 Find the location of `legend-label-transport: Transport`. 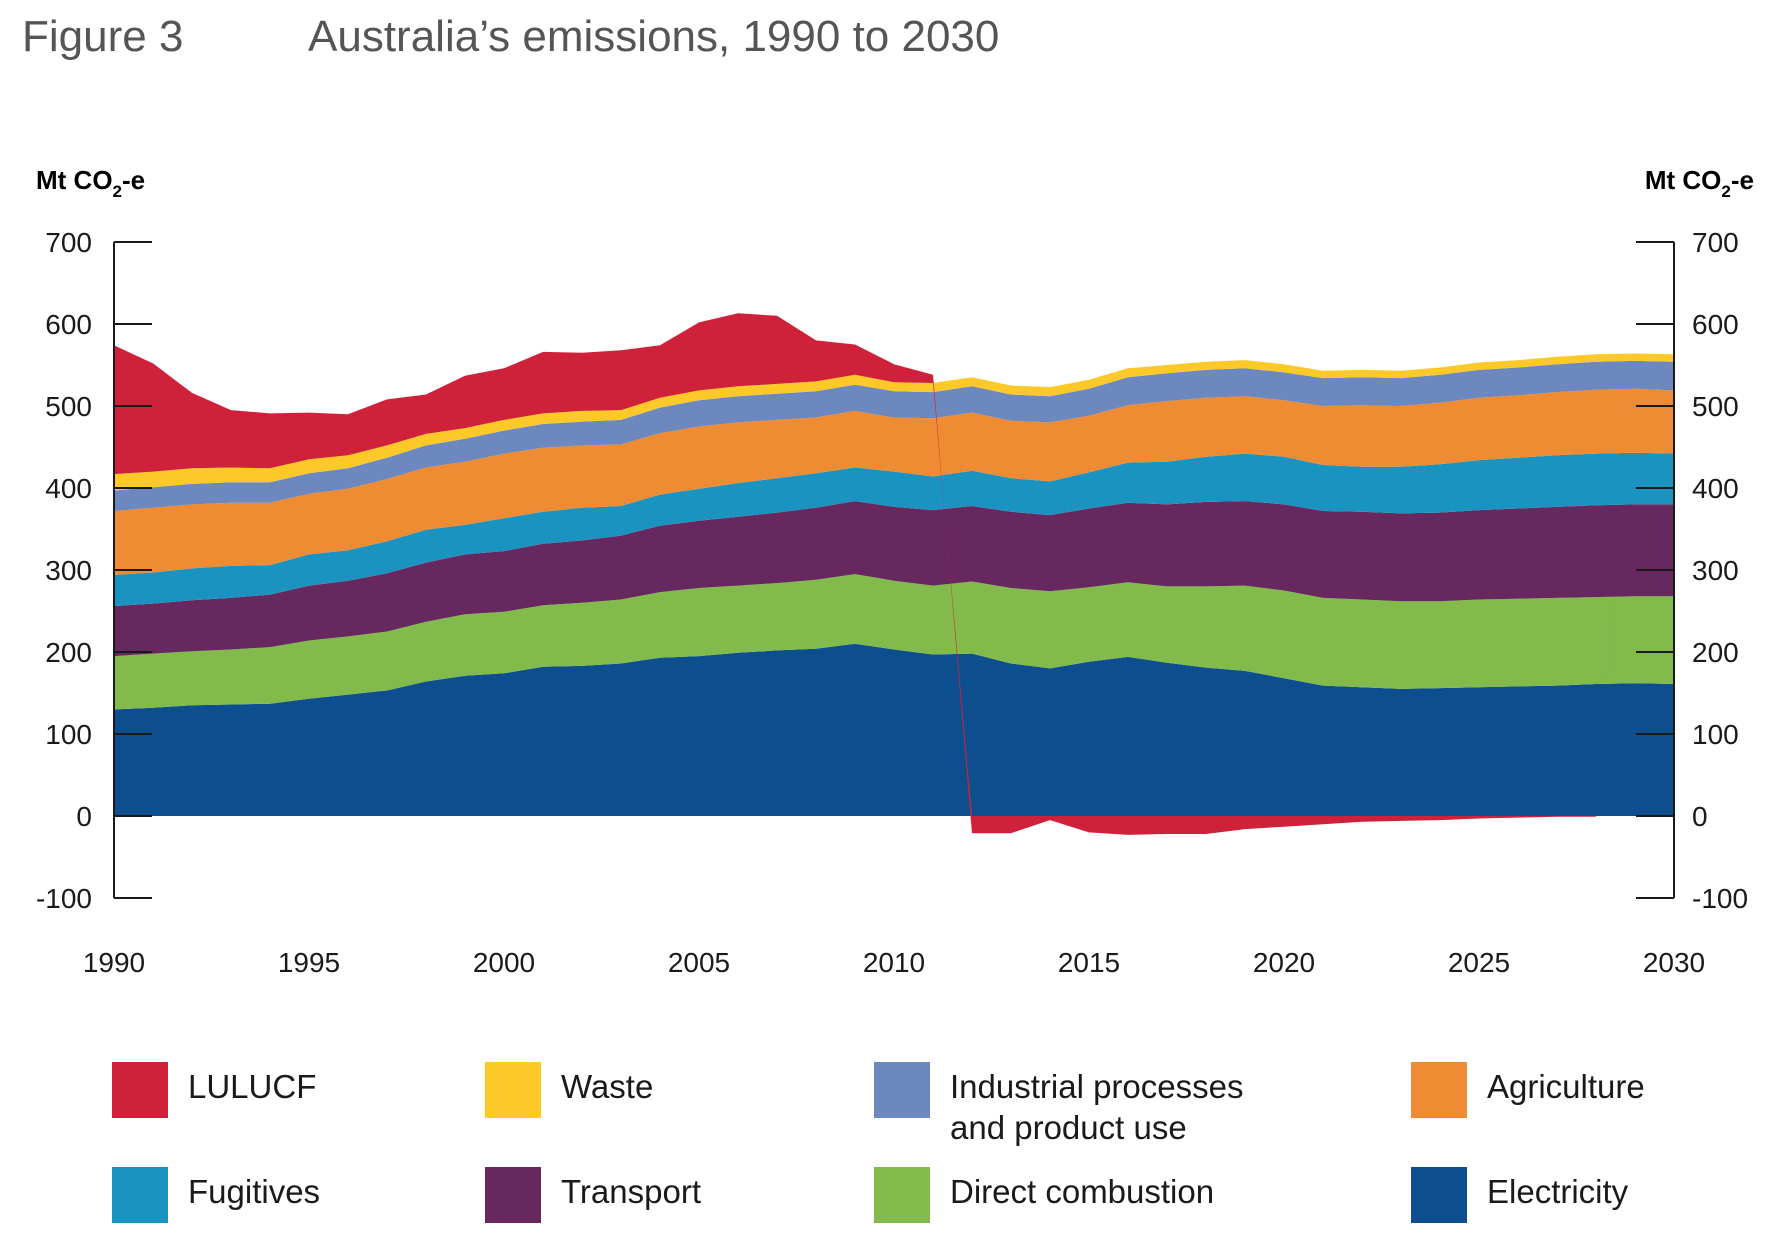

legend-label-transport: Transport is located at coordinates (631, 1189).